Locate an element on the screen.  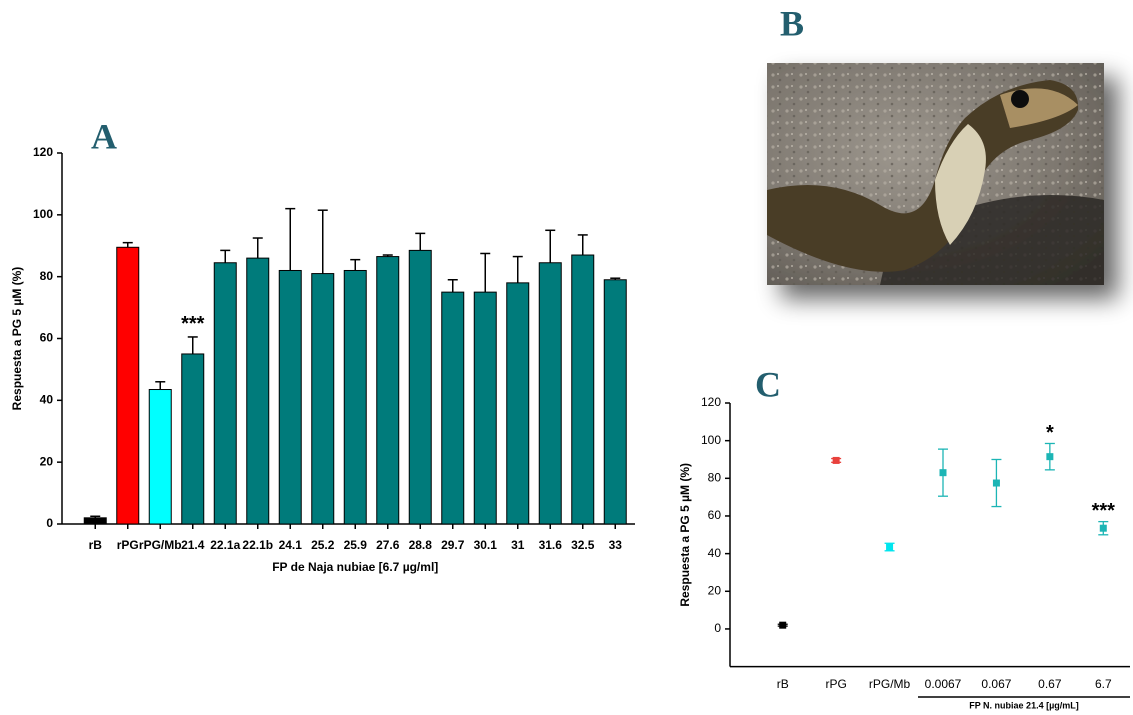
x-tick-label: 22.1a is located at coordinates (225, 545).